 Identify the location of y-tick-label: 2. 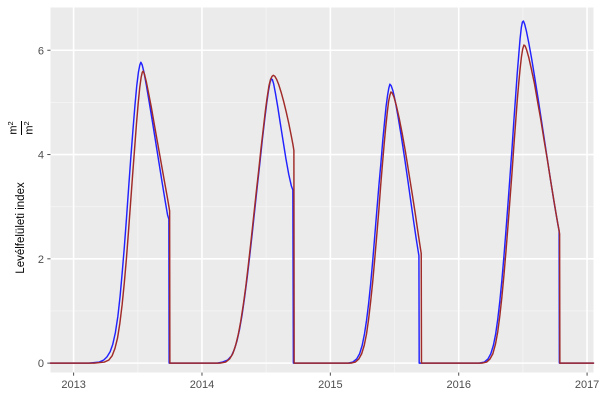
(41, 260).